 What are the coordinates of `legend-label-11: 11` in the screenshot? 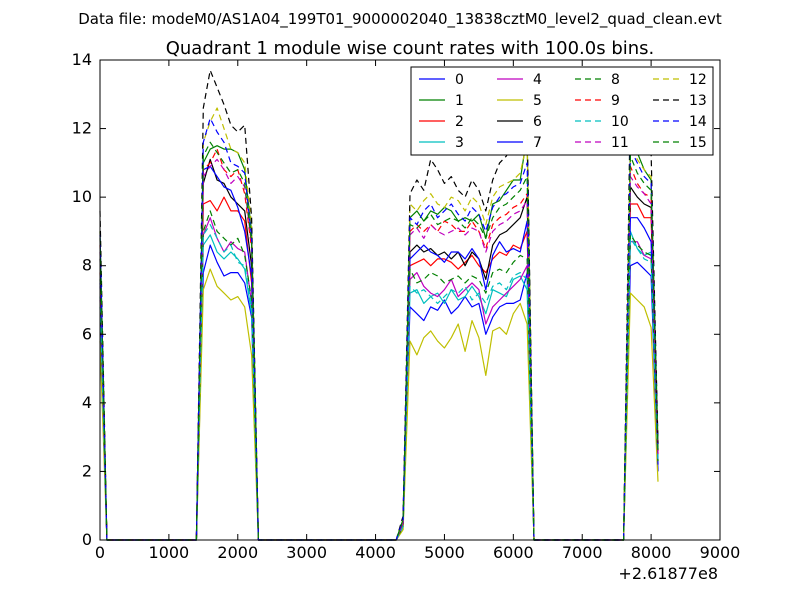 It's located at (620, 143).